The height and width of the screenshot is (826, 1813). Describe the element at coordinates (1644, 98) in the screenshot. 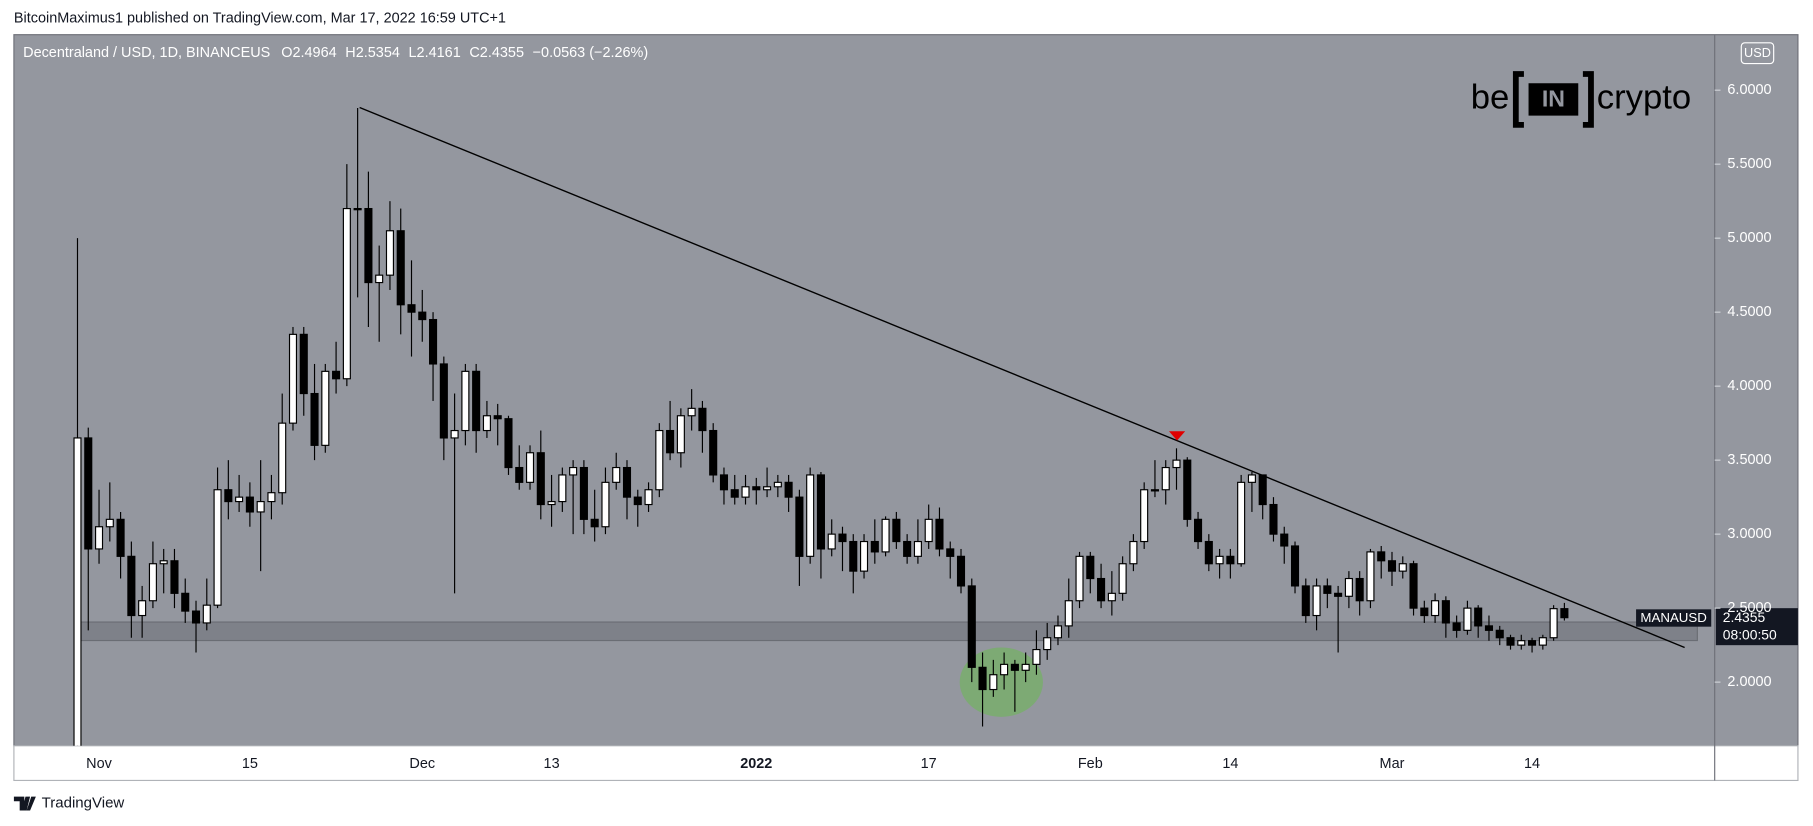

I see `logo-right: crypto` at that location.